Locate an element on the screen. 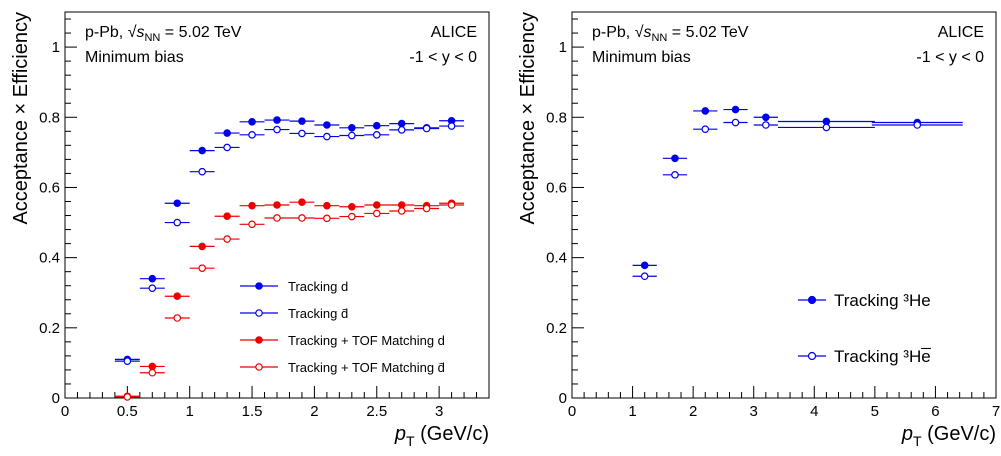 This screenshot has width=1001, height=456. legend-entry: Tracking d is located at coordinates (318, 286).